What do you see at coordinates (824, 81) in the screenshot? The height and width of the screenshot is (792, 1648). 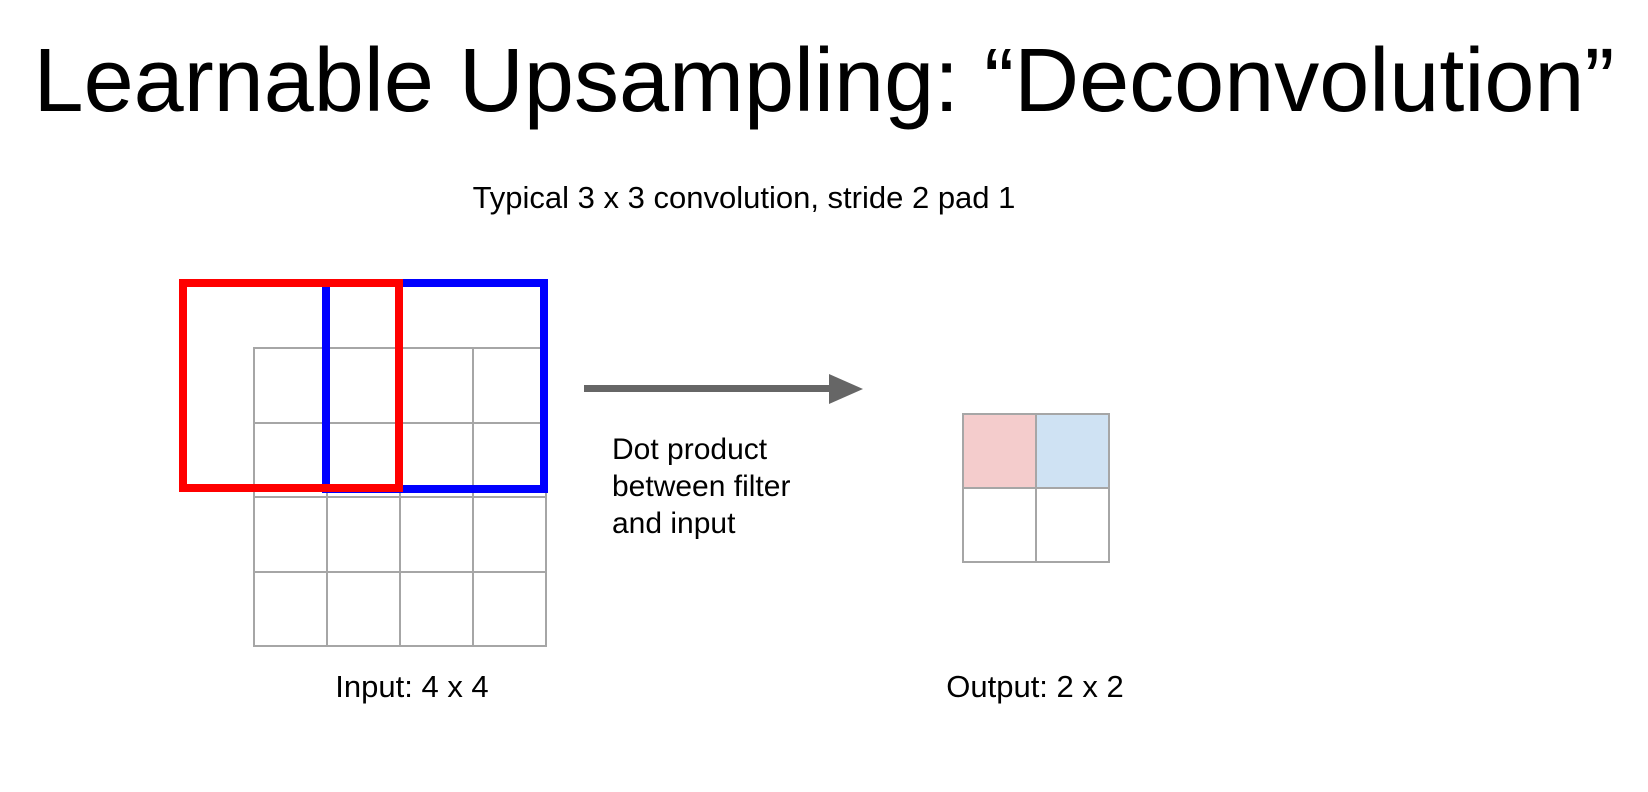 I see `page-title: Learnable Upsampling: “Deconvolution”` at bounding box center [824, 81].